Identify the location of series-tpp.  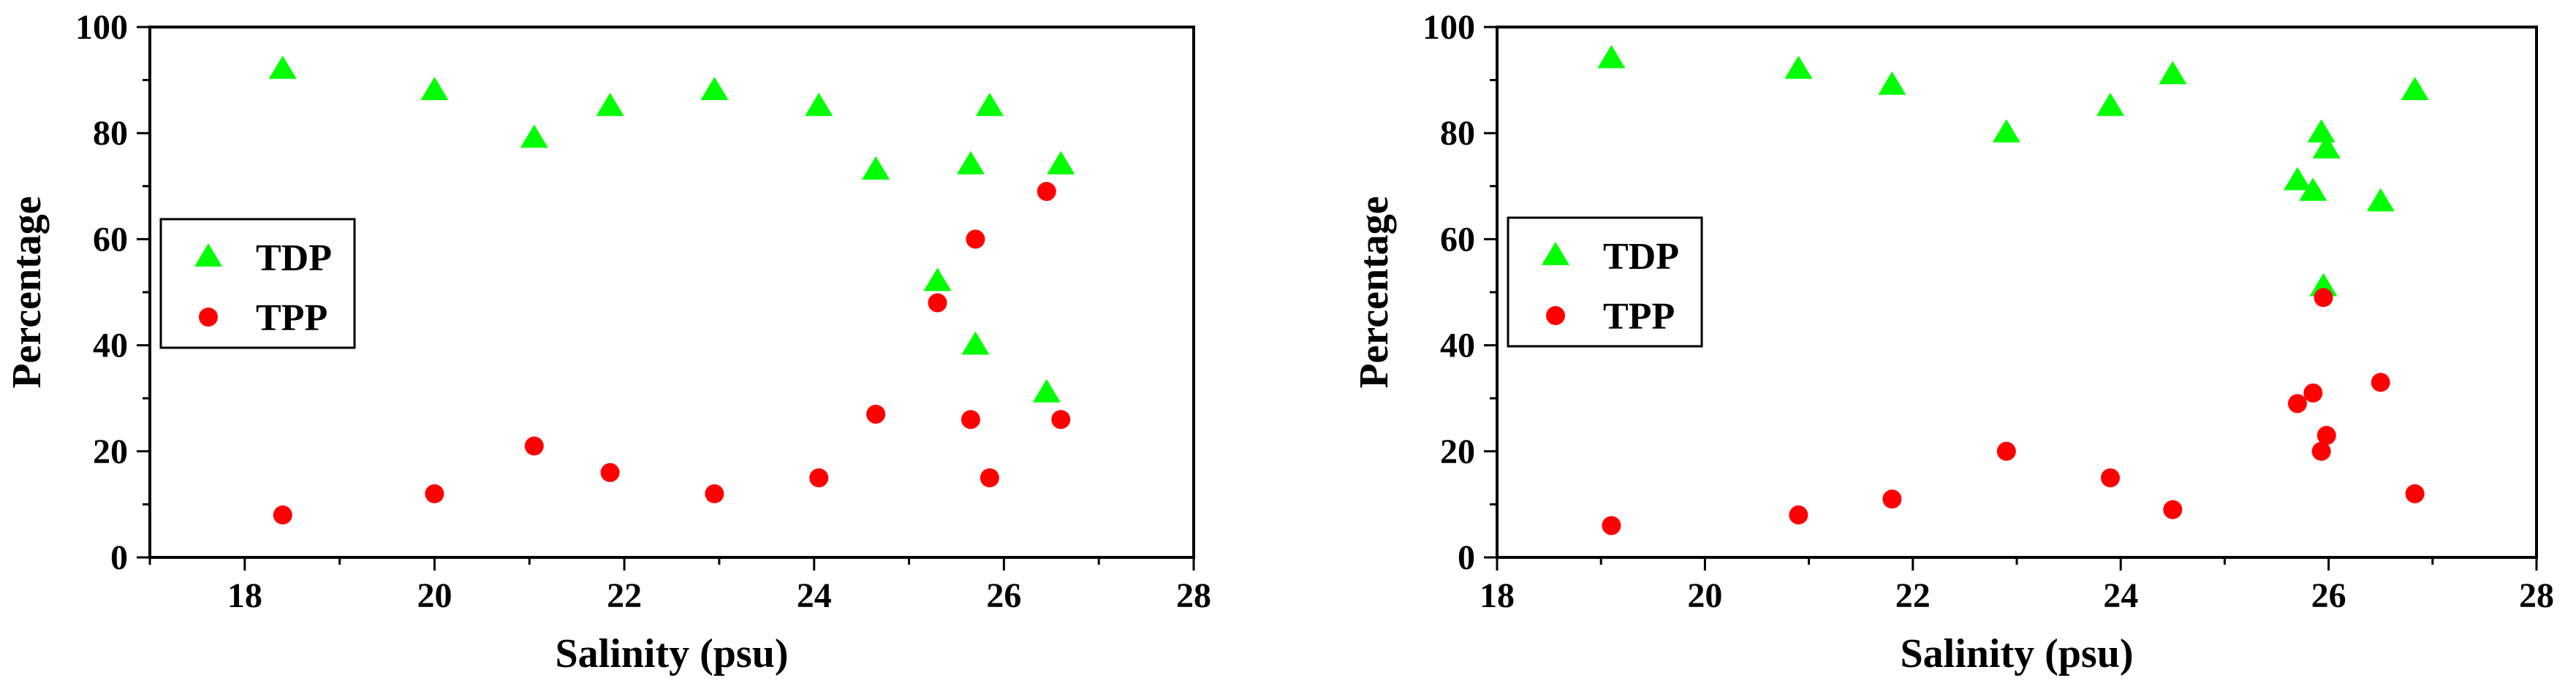
(2013, 411).